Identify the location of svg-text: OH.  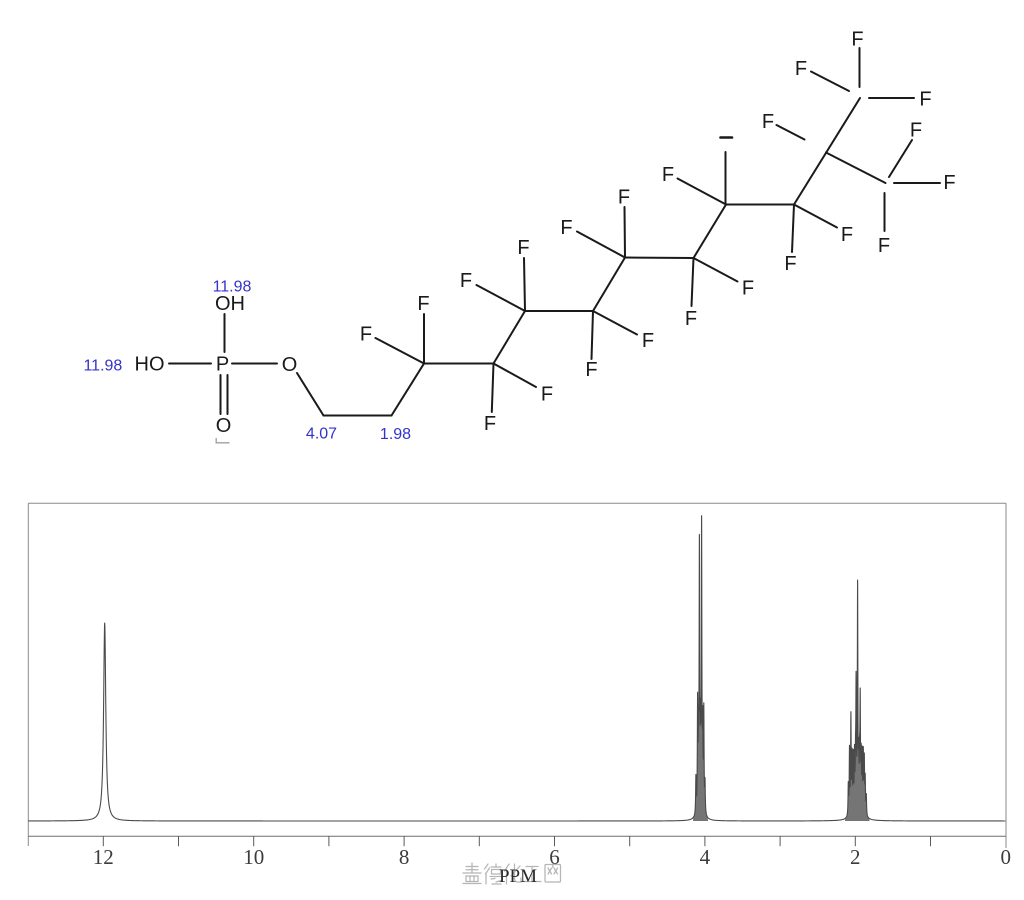
(230, 304).